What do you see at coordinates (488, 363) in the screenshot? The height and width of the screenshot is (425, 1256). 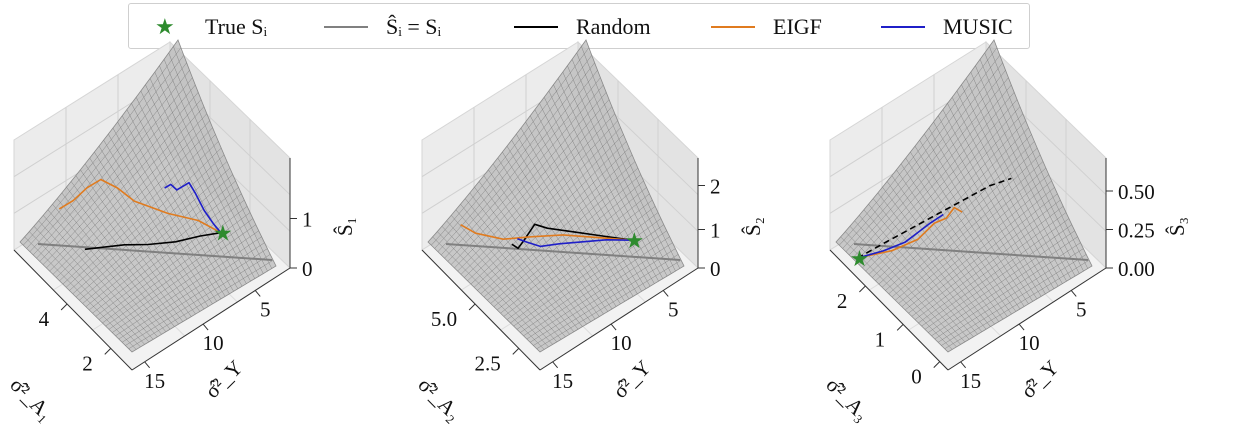 I see `x-tick-label: 2.5` at bounding box center [488, 363].